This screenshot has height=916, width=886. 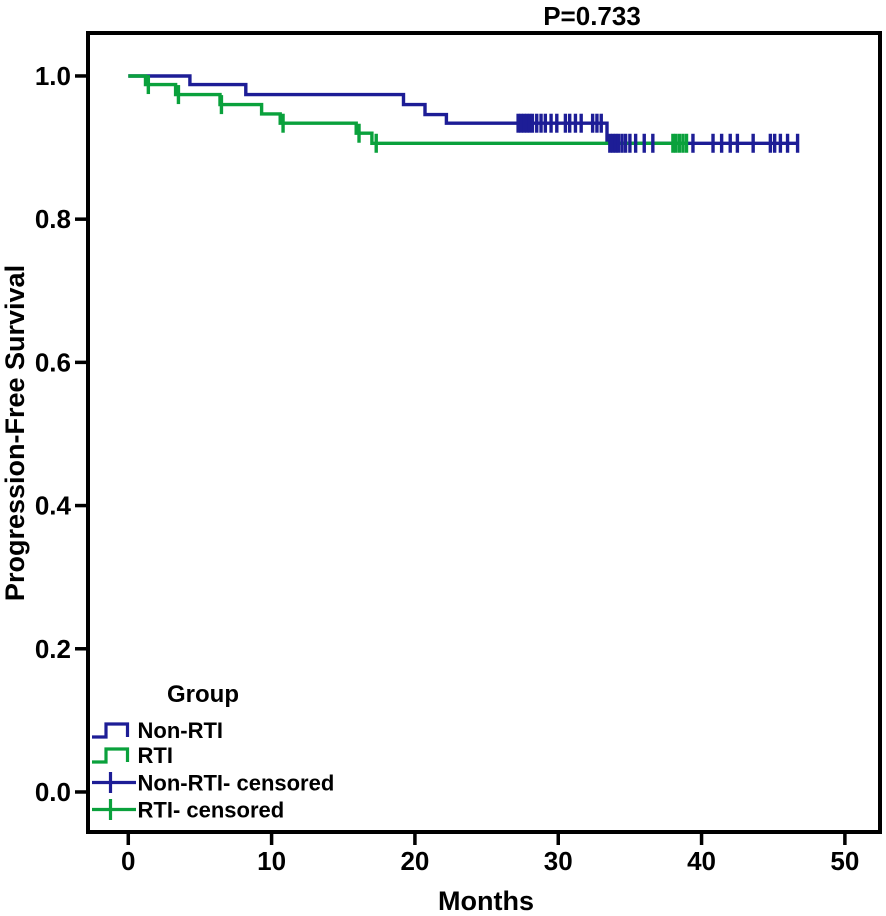 I want to click on y-tick-label: 0.6, so click(x=53, y=362).